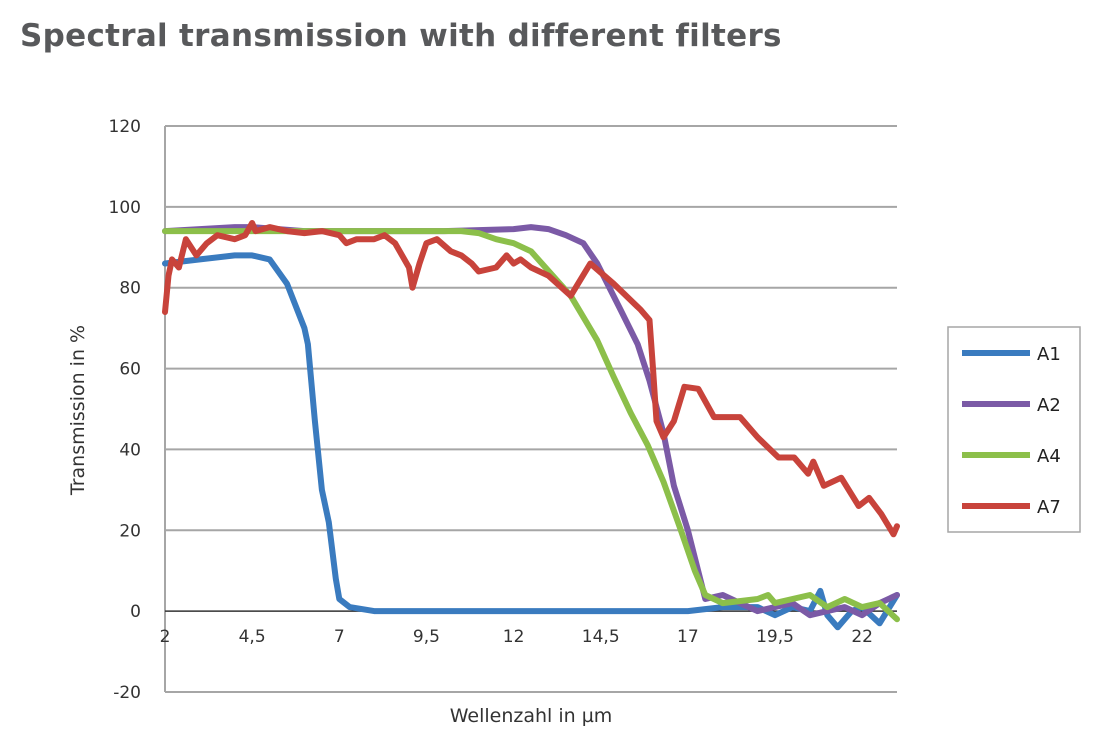 This screenshot has width=1106, height=740. What do you see at coordinates (127, 693) in the screenshot?
I see `y-tick-label: -20` at bounding box center [127, 693].